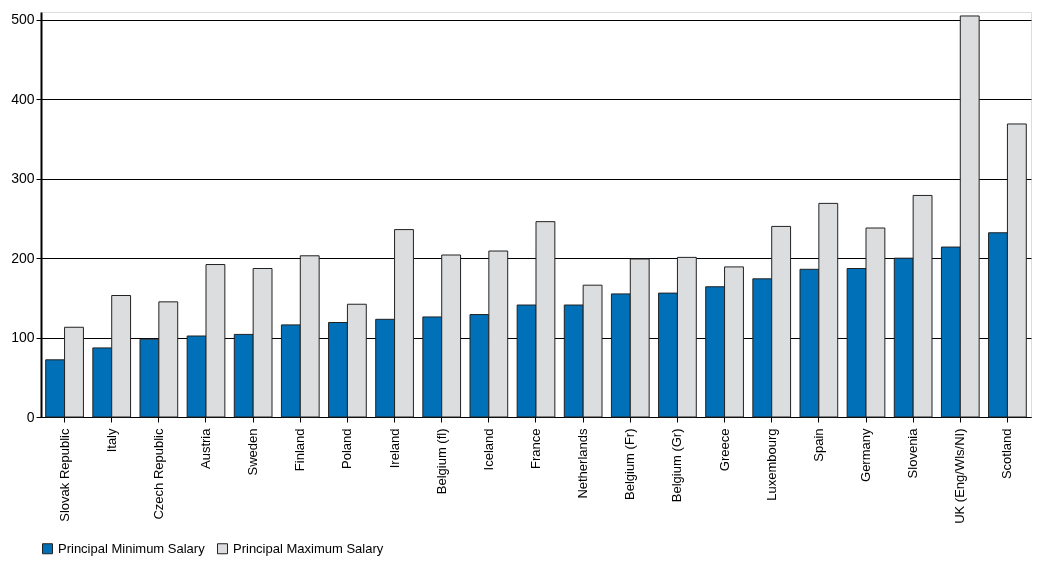  What do you see at coordinates (865, 455) in the screenshot?
I see `x-tick-label: Germany` at bounding box center [865, 455].